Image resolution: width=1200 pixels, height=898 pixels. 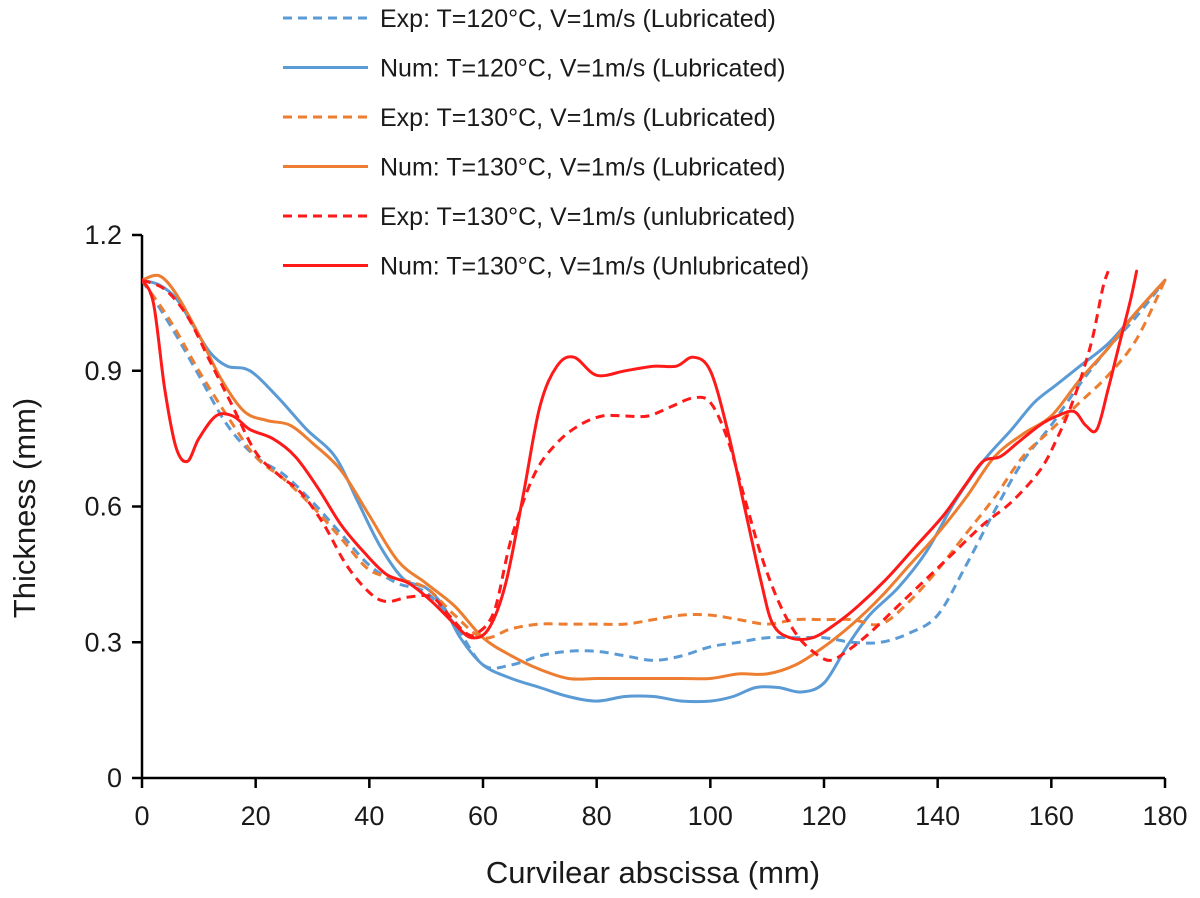 What do you see at coordinates (653, 872) in the screenshot?
I see `x-axis-title: Curvilear abscissa (mm)` at bounding box center [653, 872].